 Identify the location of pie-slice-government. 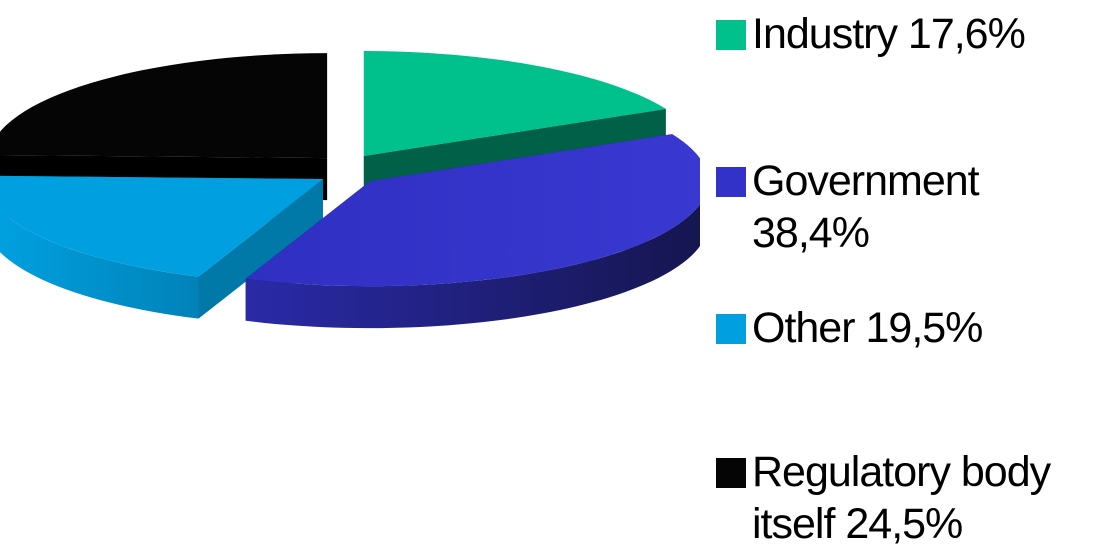
(472, 231).